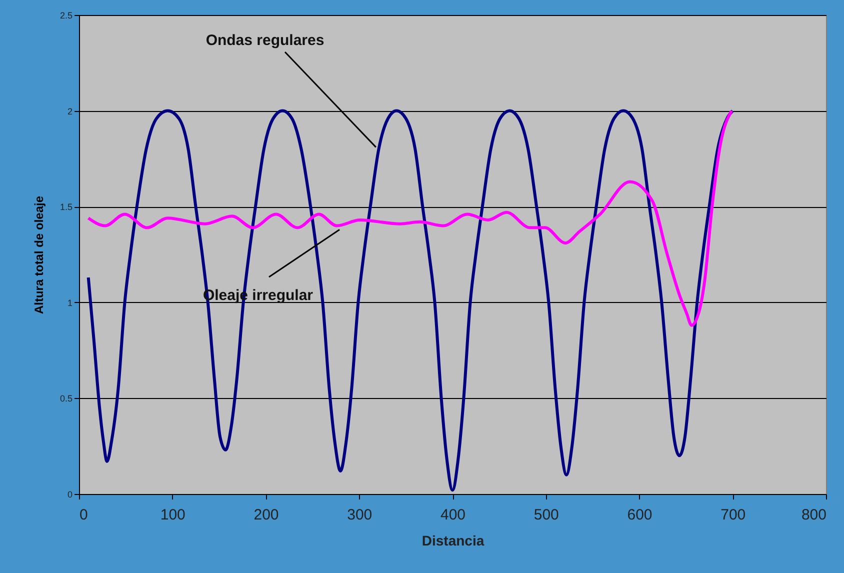 This screenshot has width=844, height=573. What do you see at coordinates (69, 495) in the screenshot?
I see `y-tick-label: 0` at bounding box center [69, 495].